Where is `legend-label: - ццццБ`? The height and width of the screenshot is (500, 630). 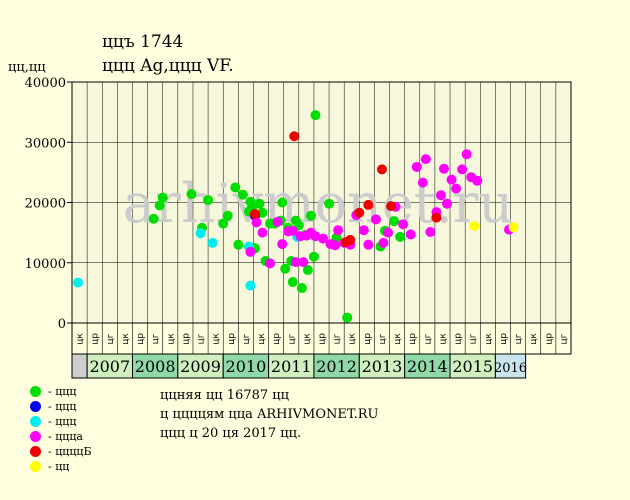 legend-label: - ццццБ is located at coordinates (70, 451).